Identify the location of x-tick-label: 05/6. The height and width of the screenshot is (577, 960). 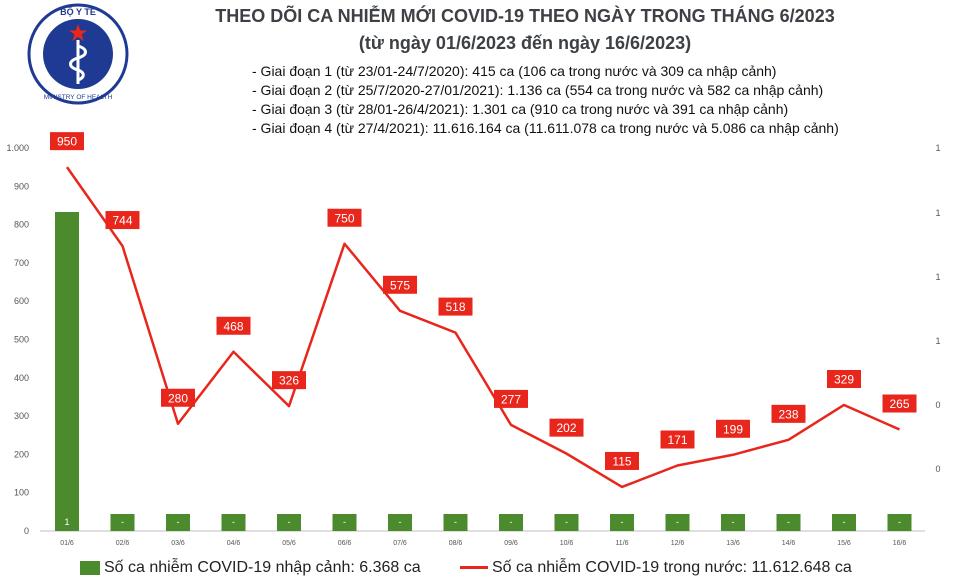
(289, 543).